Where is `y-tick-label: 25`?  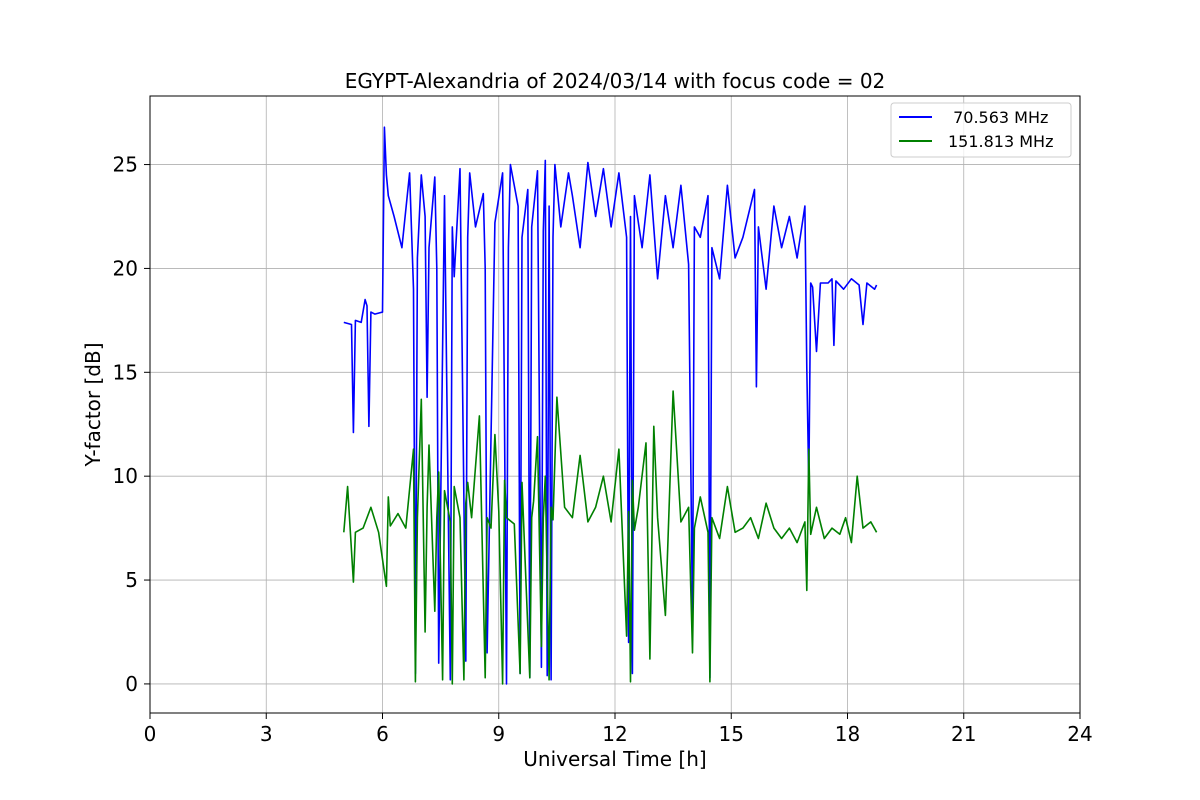
y-tick-label: 25 is located at coordinates (125, 165).